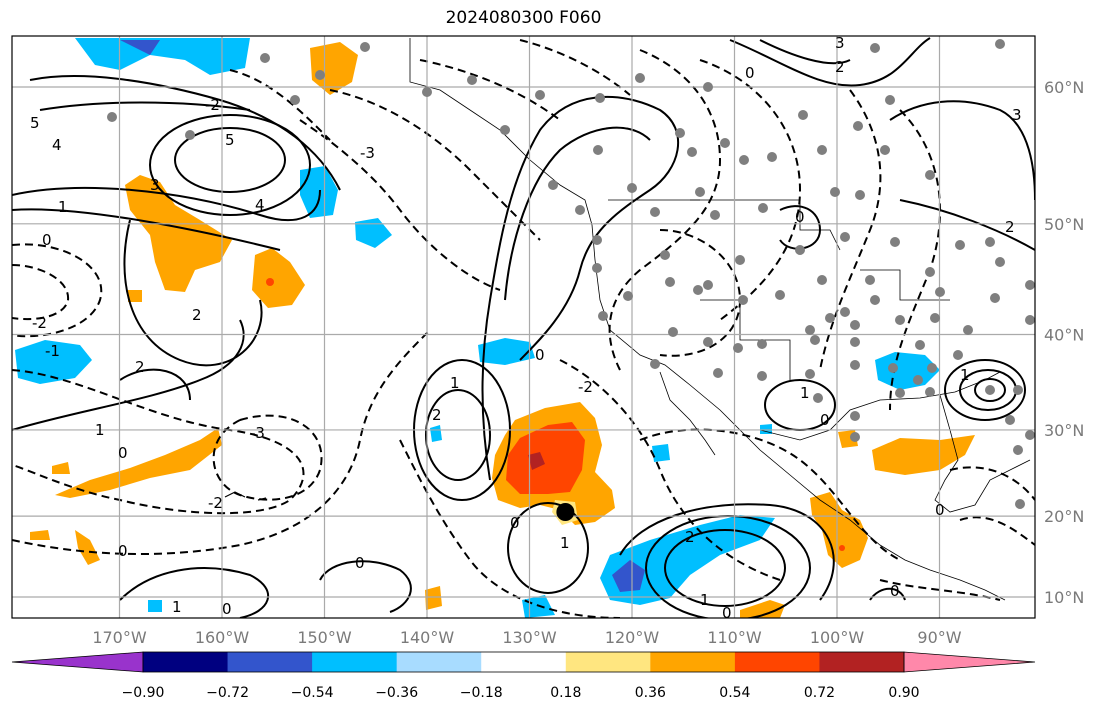 Image resolution: width=1105 pixels, height=712 pixels. What do you see at coordinates (565, 512) in the screenshot?
I see `storm-center-marker` at bounding box center [565, 512].